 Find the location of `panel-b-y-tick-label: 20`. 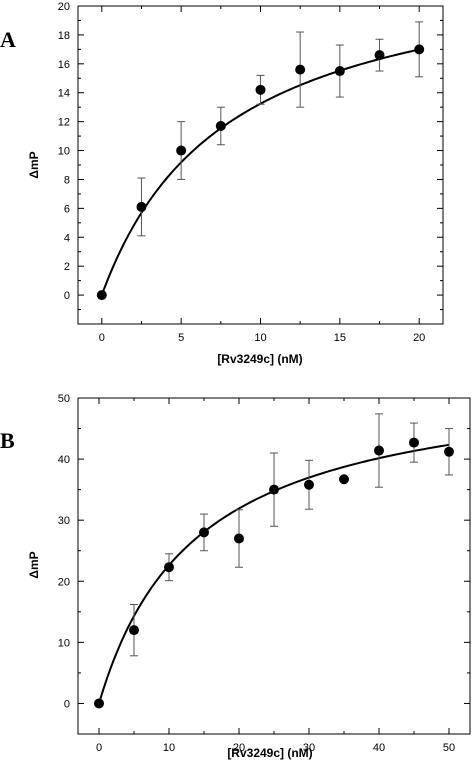

panel-b-y-tick-label: 20 is located at coordinates (64, 582).